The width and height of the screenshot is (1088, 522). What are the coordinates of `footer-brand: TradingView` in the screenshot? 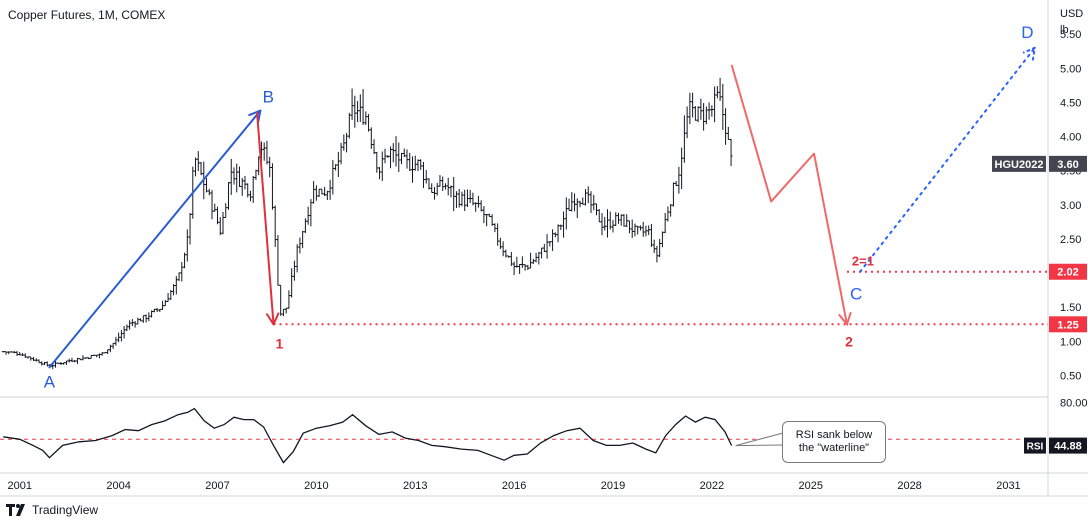 It's located at (52, 510).